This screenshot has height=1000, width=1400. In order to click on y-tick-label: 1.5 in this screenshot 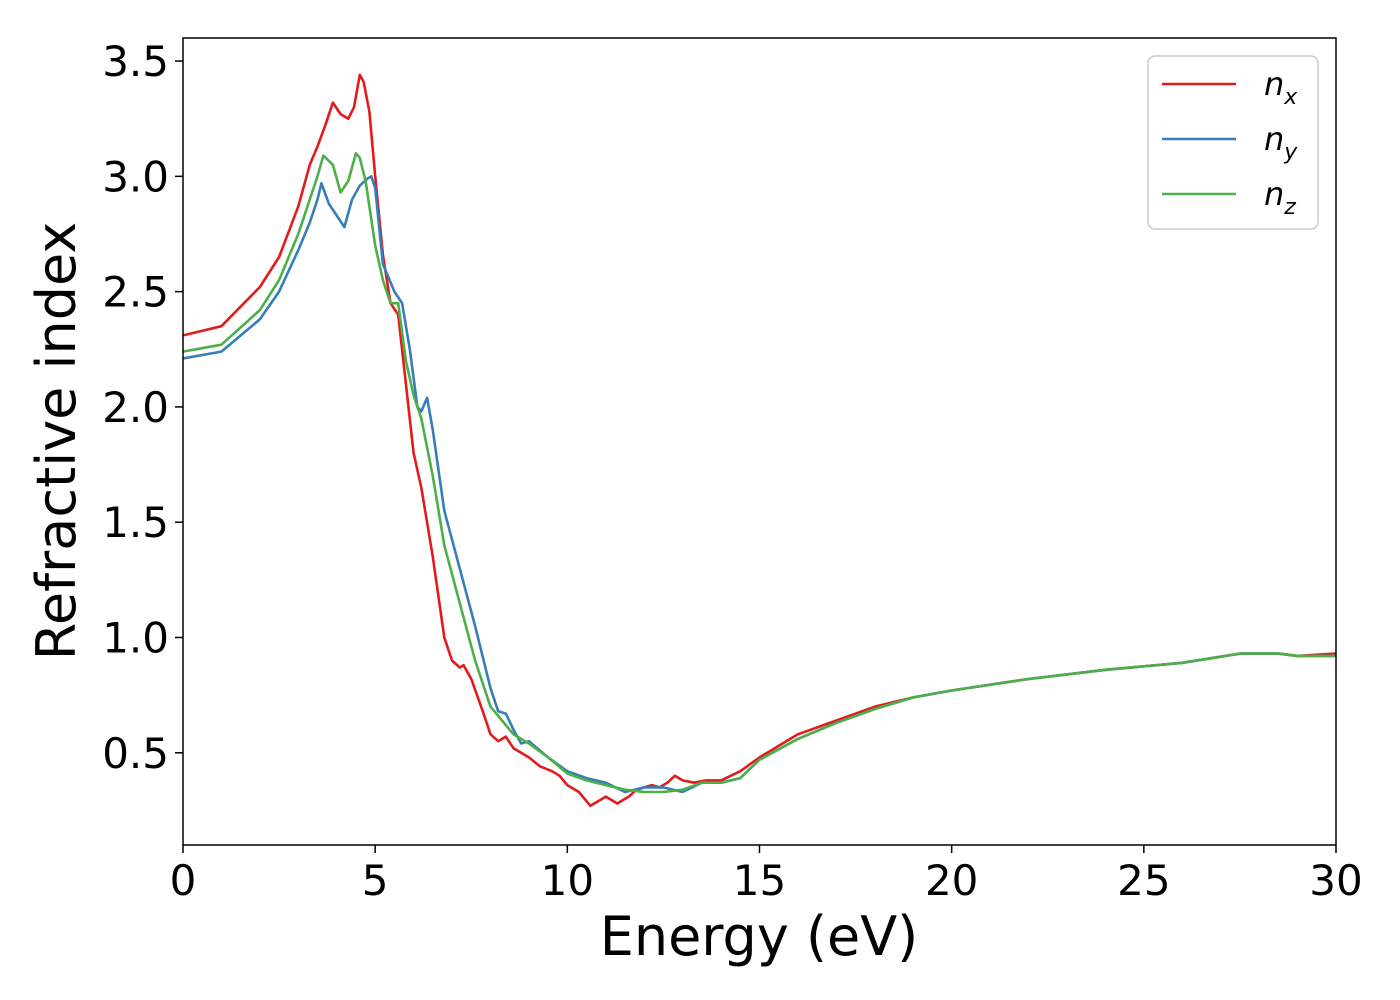, I will do `click(135, 522)`.